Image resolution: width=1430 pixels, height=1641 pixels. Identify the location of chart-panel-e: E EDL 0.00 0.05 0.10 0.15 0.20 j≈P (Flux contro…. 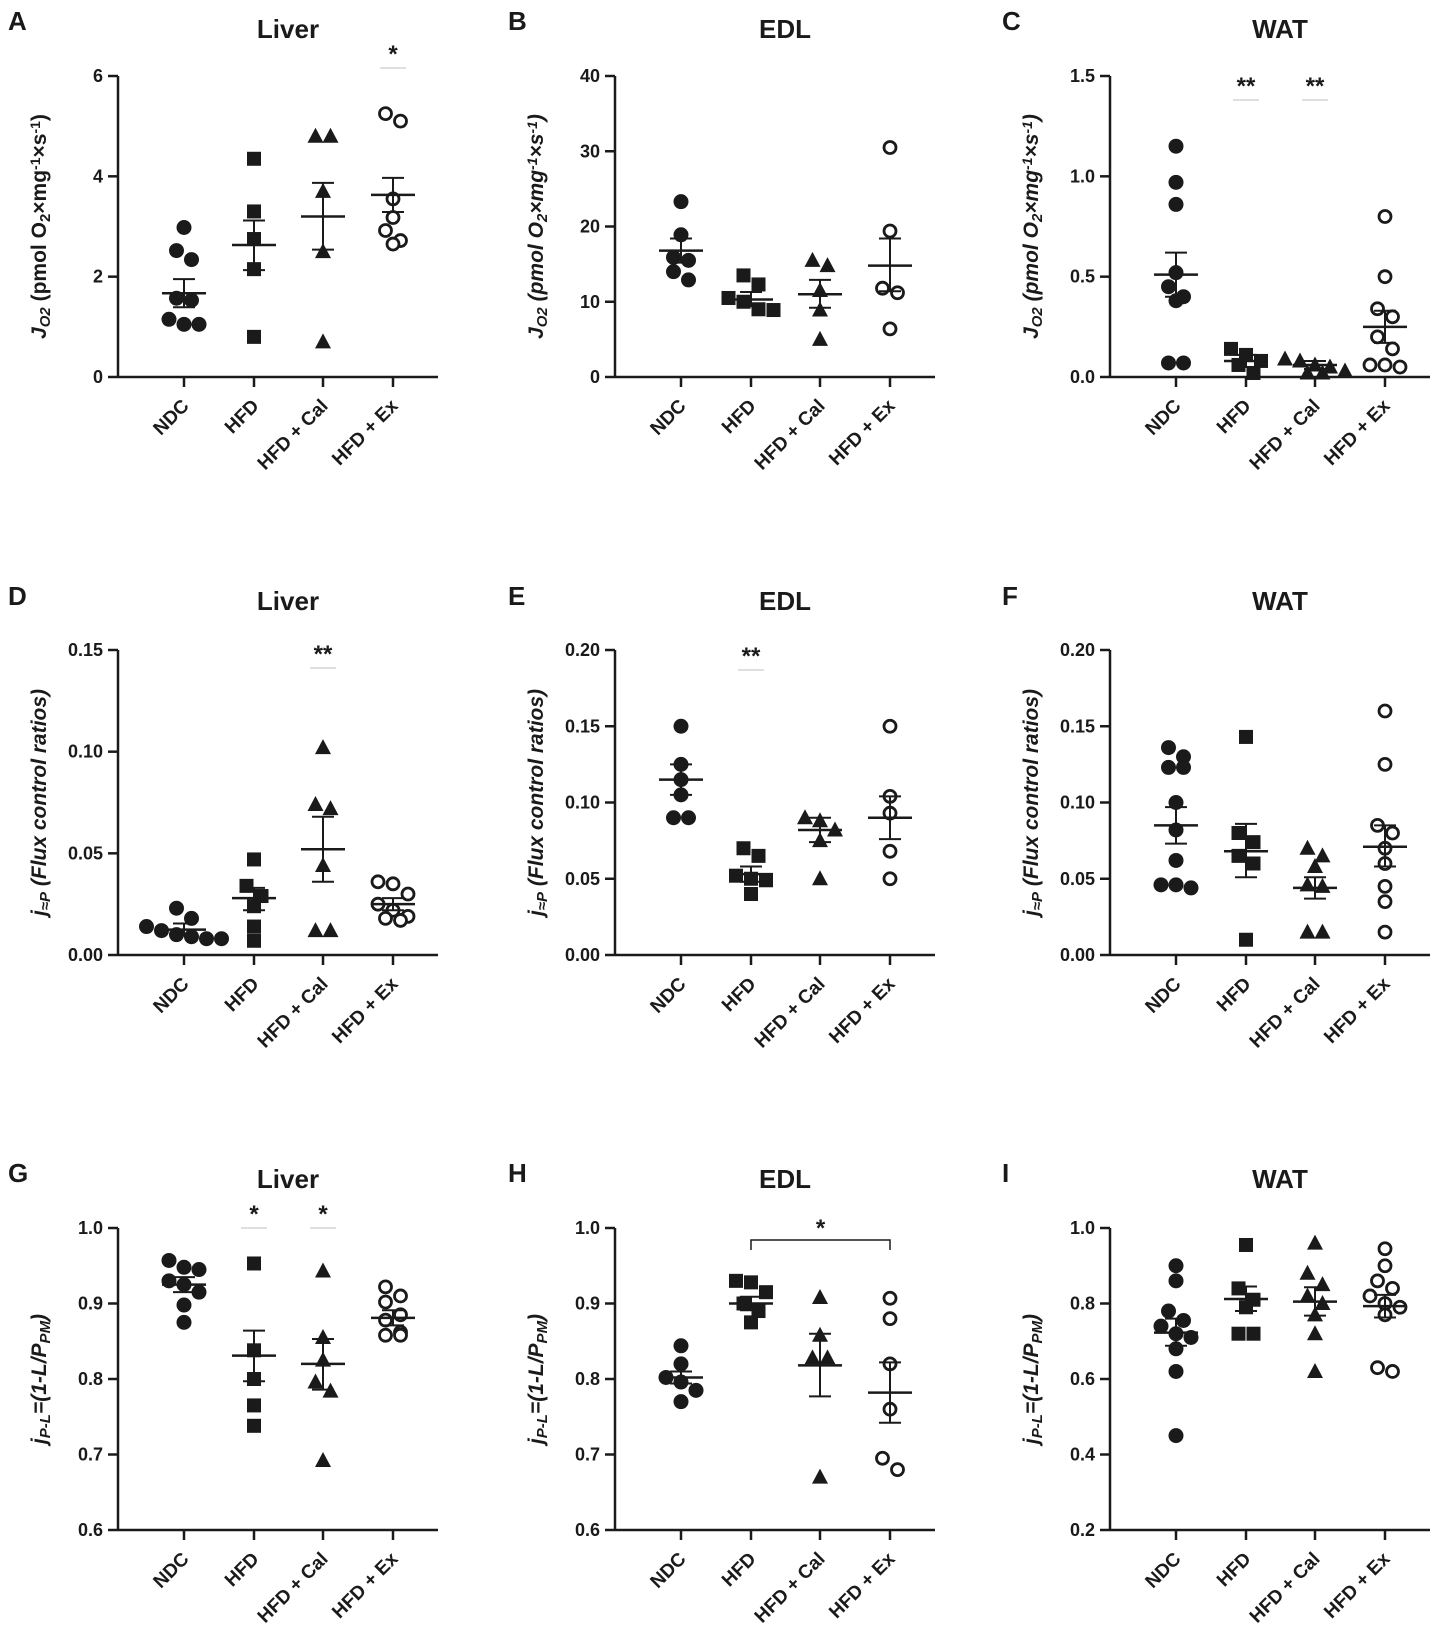
(721, 816).